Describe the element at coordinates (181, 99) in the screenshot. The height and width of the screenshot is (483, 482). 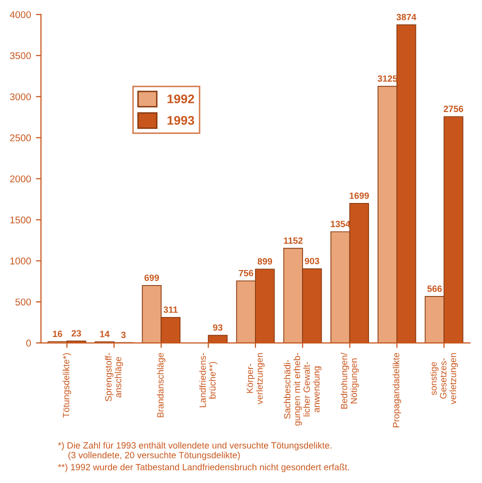
I see `legend-label: 1992` at that location.